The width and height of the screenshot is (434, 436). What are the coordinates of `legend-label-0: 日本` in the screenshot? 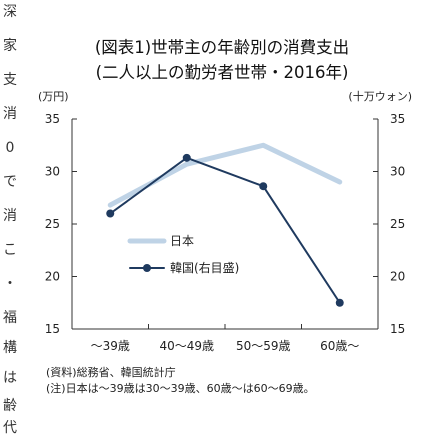 It's located at (182, 241).